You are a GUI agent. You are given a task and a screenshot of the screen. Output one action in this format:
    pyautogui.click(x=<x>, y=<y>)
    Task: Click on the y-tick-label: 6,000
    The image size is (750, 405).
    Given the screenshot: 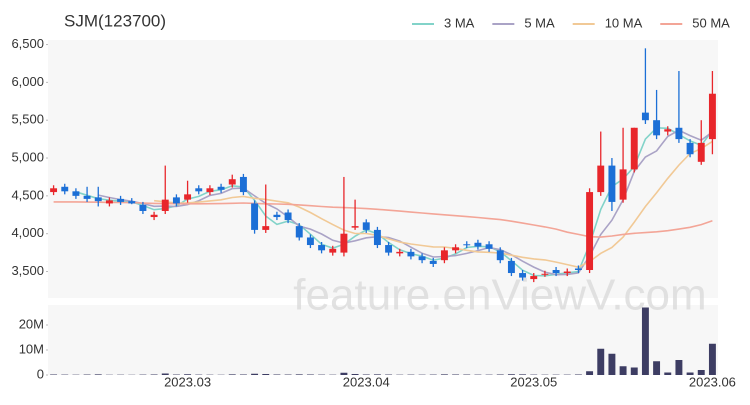 What is the action you would take?
    pyautogui.click(x=27, y=81)
    